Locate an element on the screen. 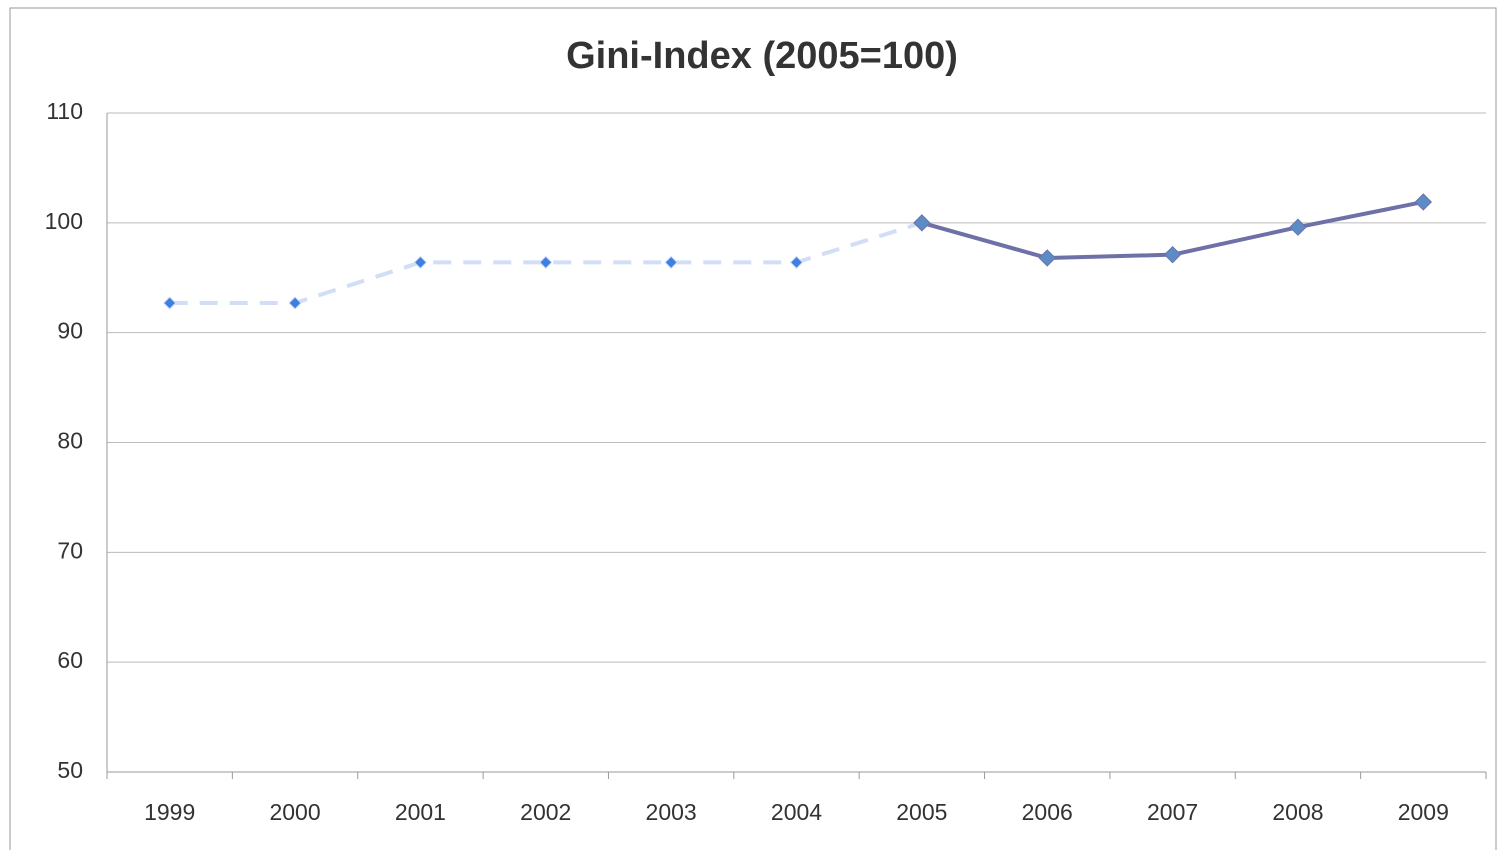 The height and width of the screenshot is (855, 1499). y-tick-label: 50 is located at coordinates (70, 770).